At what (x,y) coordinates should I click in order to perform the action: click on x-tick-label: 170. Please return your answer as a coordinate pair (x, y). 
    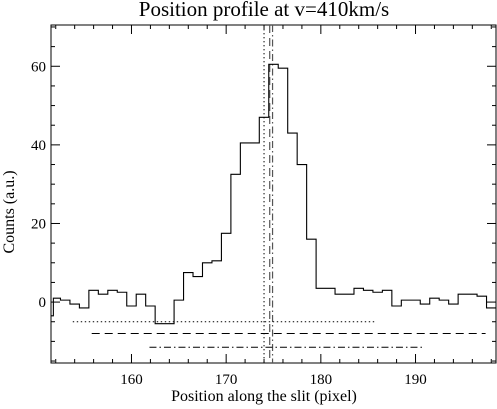
    Looking at the image, I should click on (226, 380).